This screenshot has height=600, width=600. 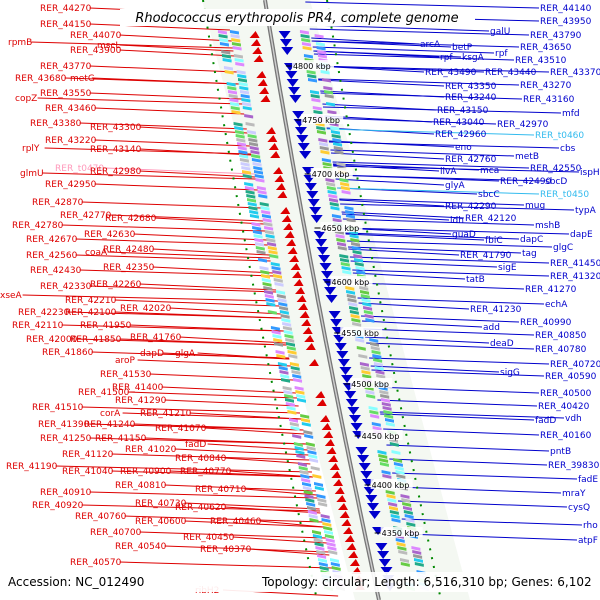 I want to click on left-gene-label: RER_44150, so click(x=66, y=25).